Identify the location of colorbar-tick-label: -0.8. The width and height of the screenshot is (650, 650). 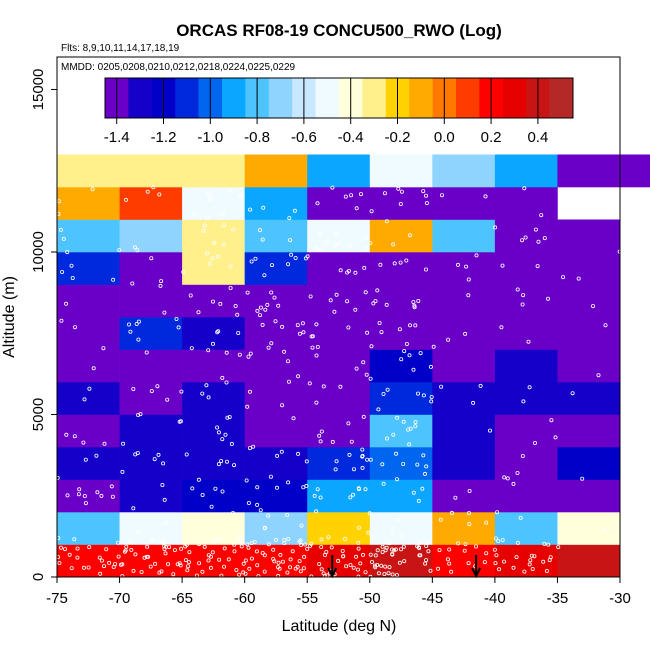
(257, 137).